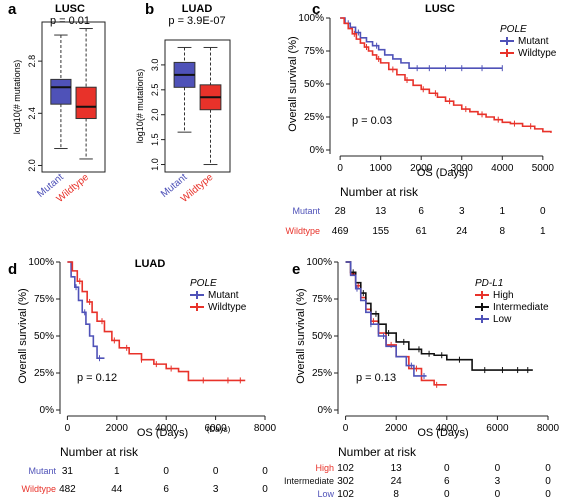 This screenshot has height=500, width=566. Describe the element at coordinates (32, 61) in the screenshot. I see `panel-a-ytick-label-2: 2.8` at that location.